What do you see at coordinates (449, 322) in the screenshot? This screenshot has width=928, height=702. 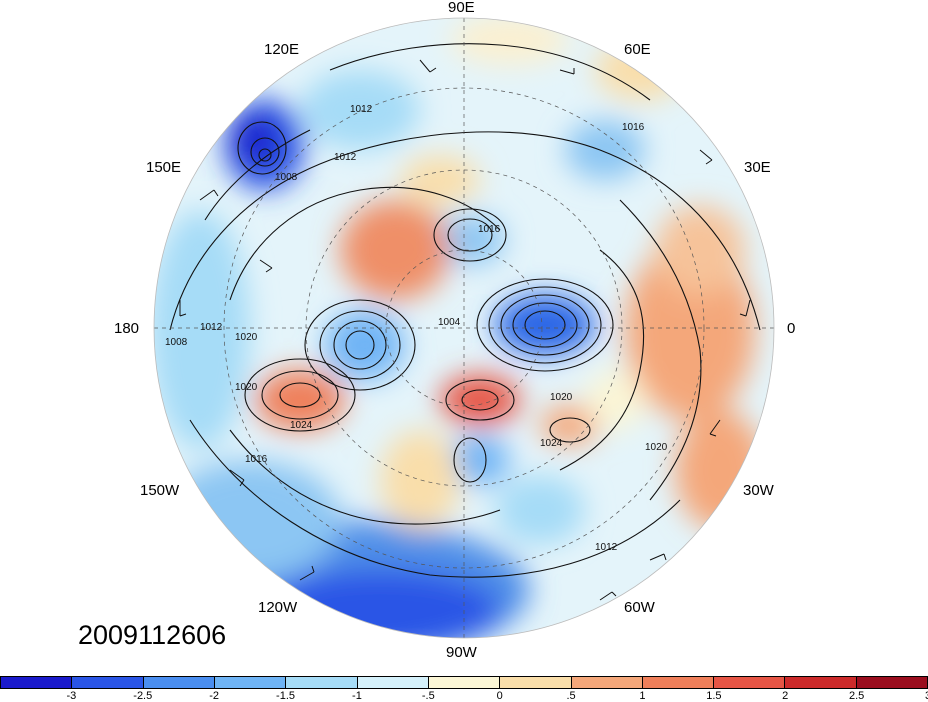 I see `contour-label: 1004` at bounding box center [449, 322].